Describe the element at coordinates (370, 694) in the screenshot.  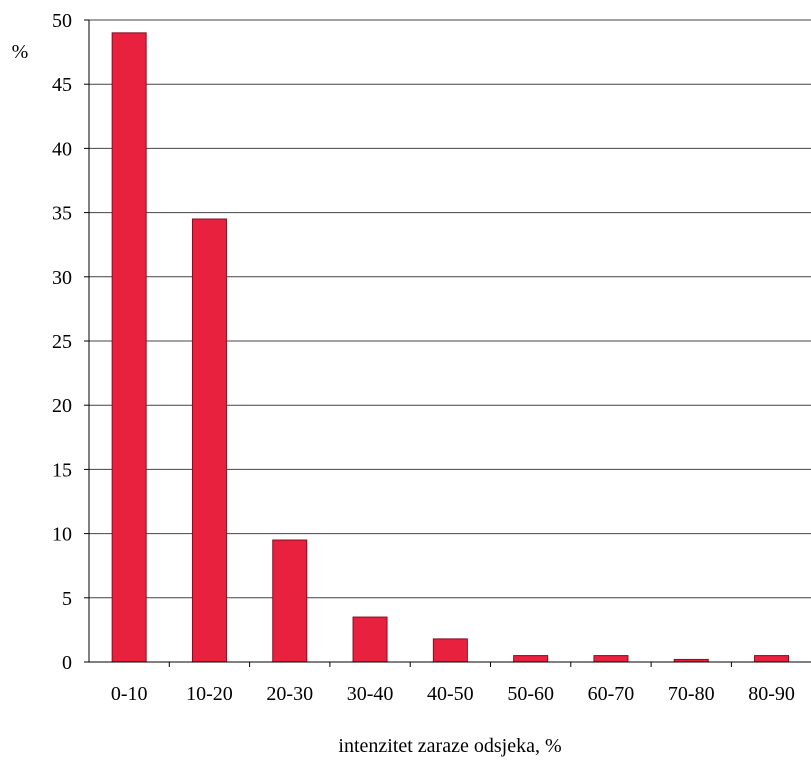
I see `x-tick-label: 30-40` at that location.